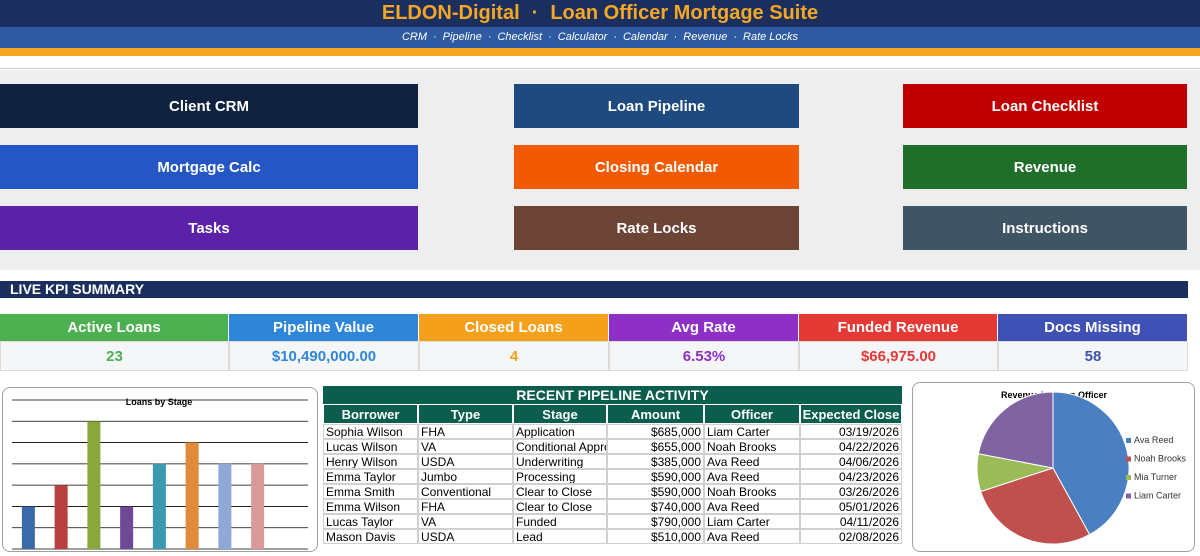 The image size is (1200, 556). Describe the element at coordinates (655, 491) in the screenshot. I see `table-cell: $590,000` at that location.